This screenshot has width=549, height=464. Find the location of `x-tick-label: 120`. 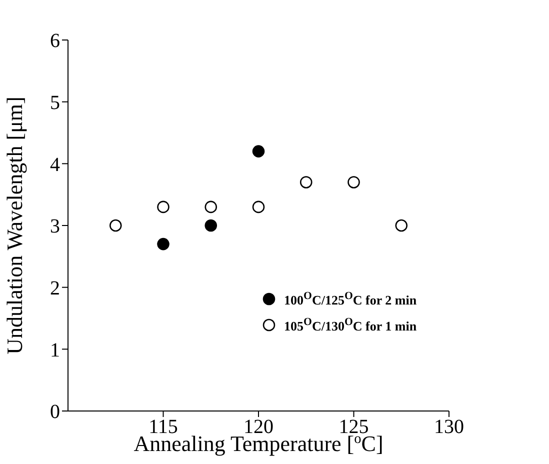

x-tick-label: 120 is located at coordinates (259, 427).